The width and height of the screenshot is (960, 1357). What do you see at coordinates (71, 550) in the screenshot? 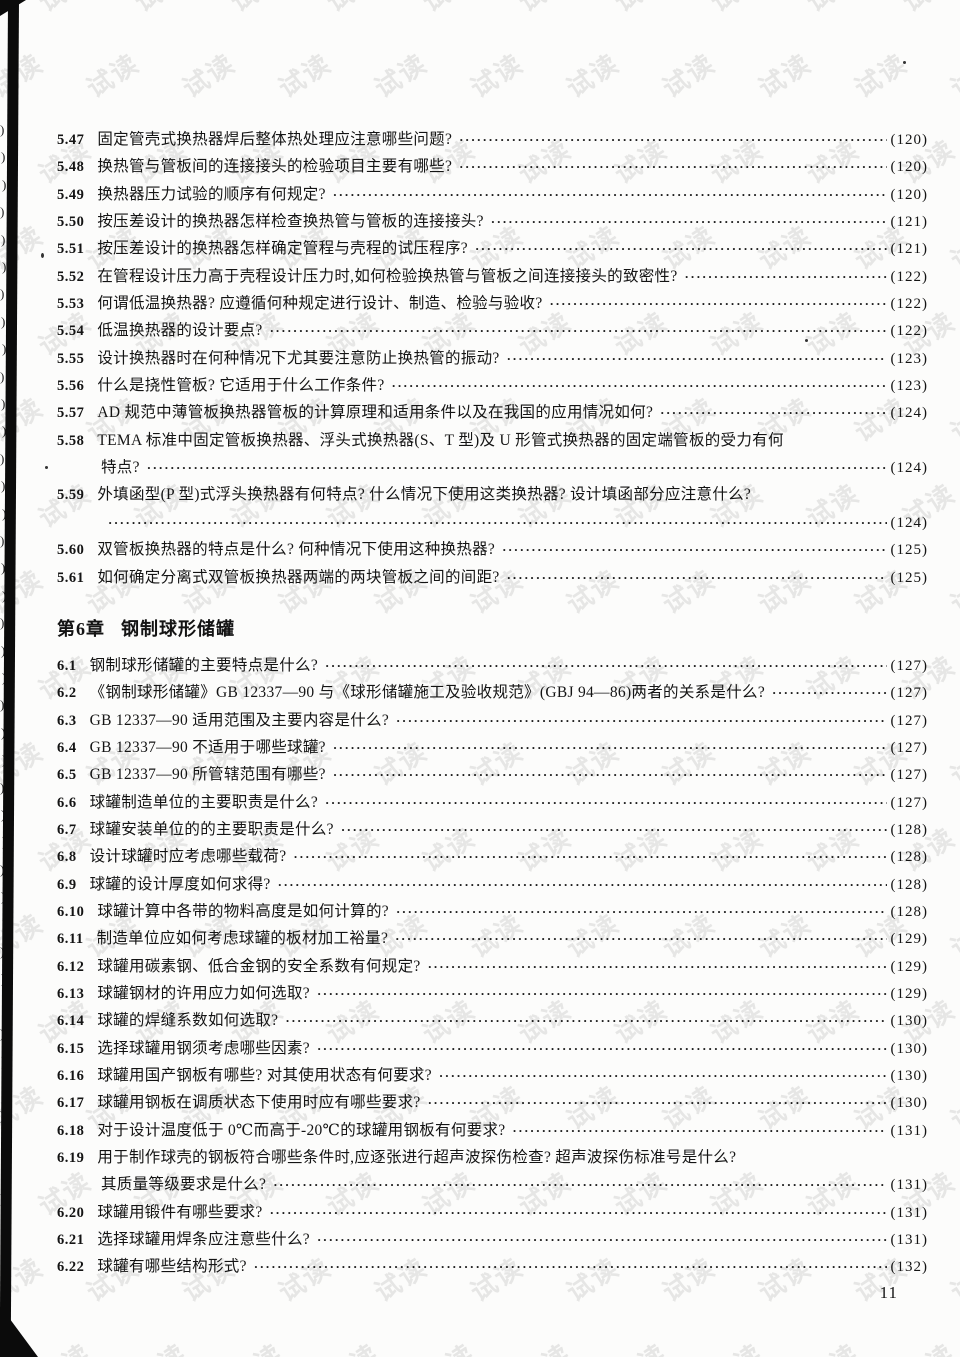
I see `entry-number: 5.60` at bounding box center [71, 550].